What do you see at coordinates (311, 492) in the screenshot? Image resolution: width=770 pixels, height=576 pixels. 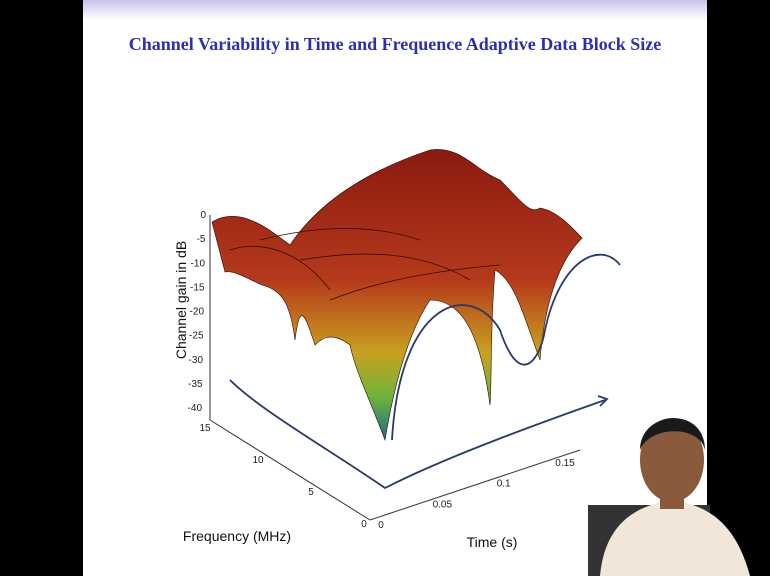 I see `tick-label: 5` at bounding box center [311, 492].